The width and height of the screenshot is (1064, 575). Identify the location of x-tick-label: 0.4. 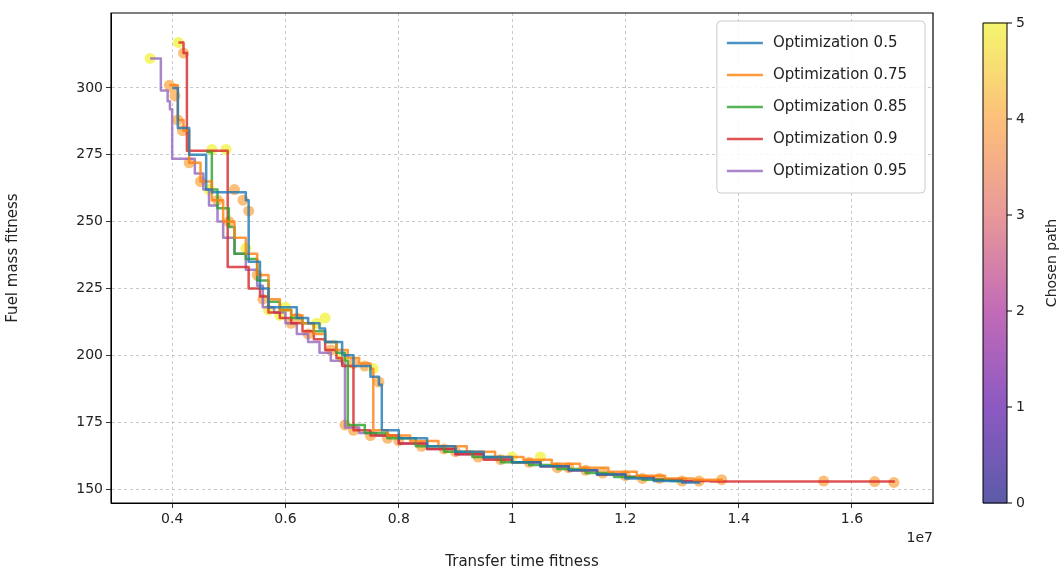
(172, 518).